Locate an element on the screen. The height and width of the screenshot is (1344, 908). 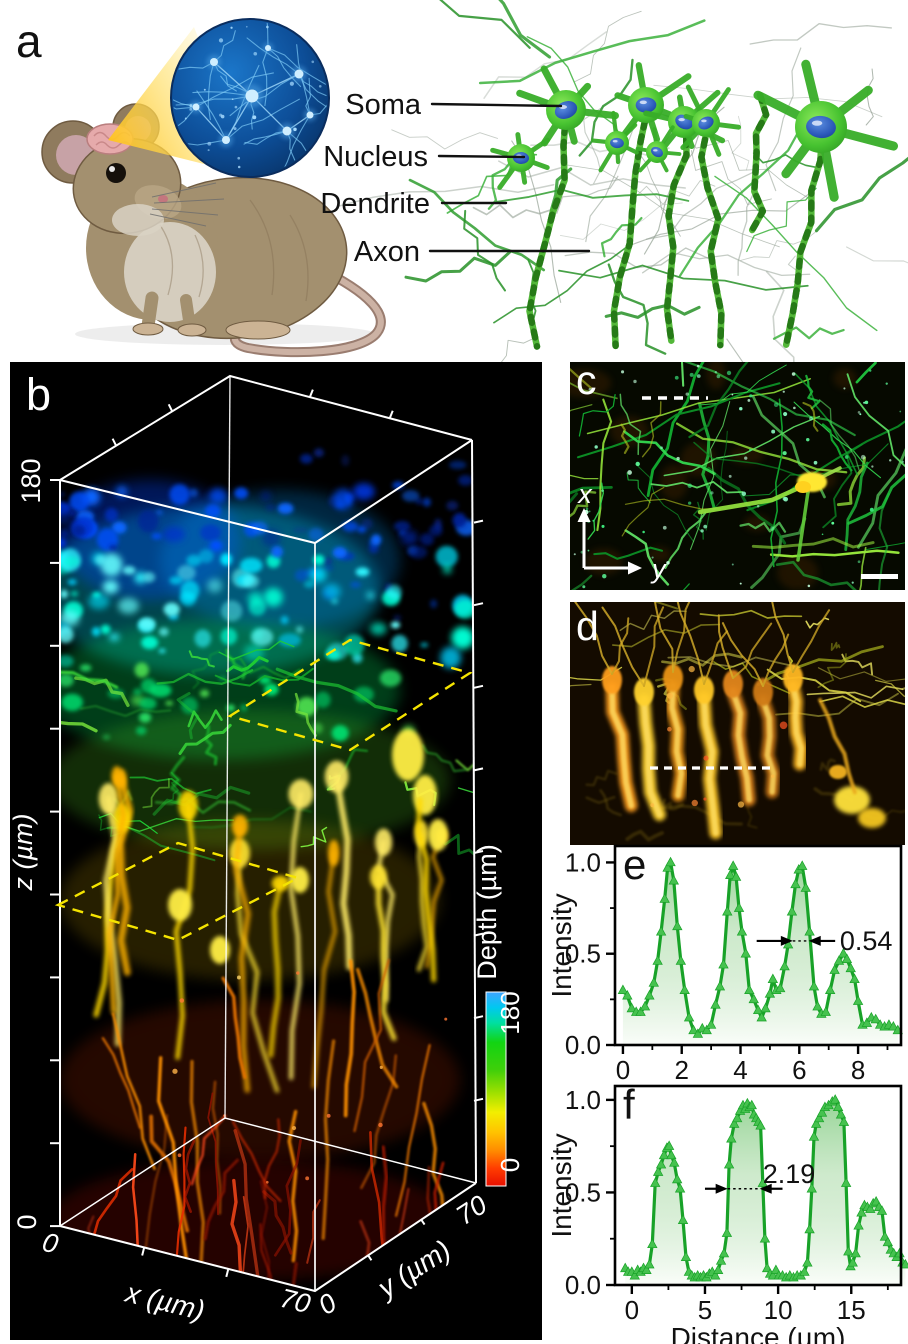
c-y-axis-label: y is located at coordinates (658, 569).